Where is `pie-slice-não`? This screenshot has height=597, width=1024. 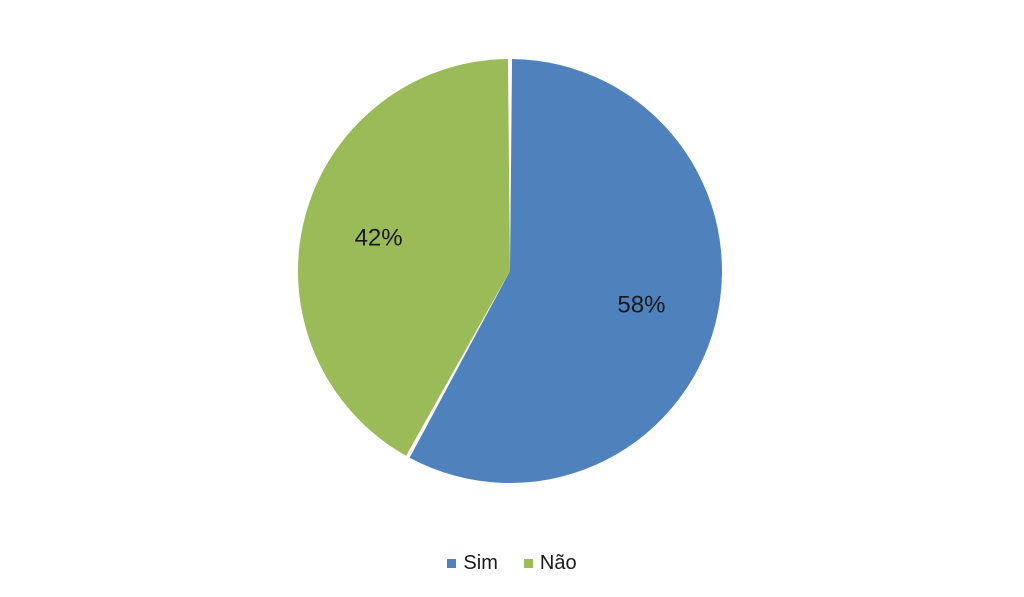 pie-slice-não is located at coordinates (403, 257).